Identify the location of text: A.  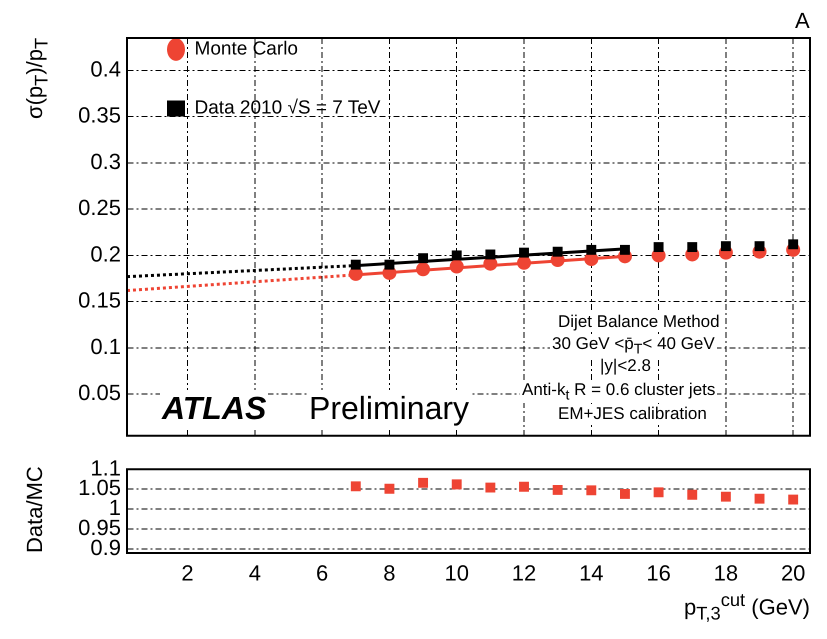
(802, 21).